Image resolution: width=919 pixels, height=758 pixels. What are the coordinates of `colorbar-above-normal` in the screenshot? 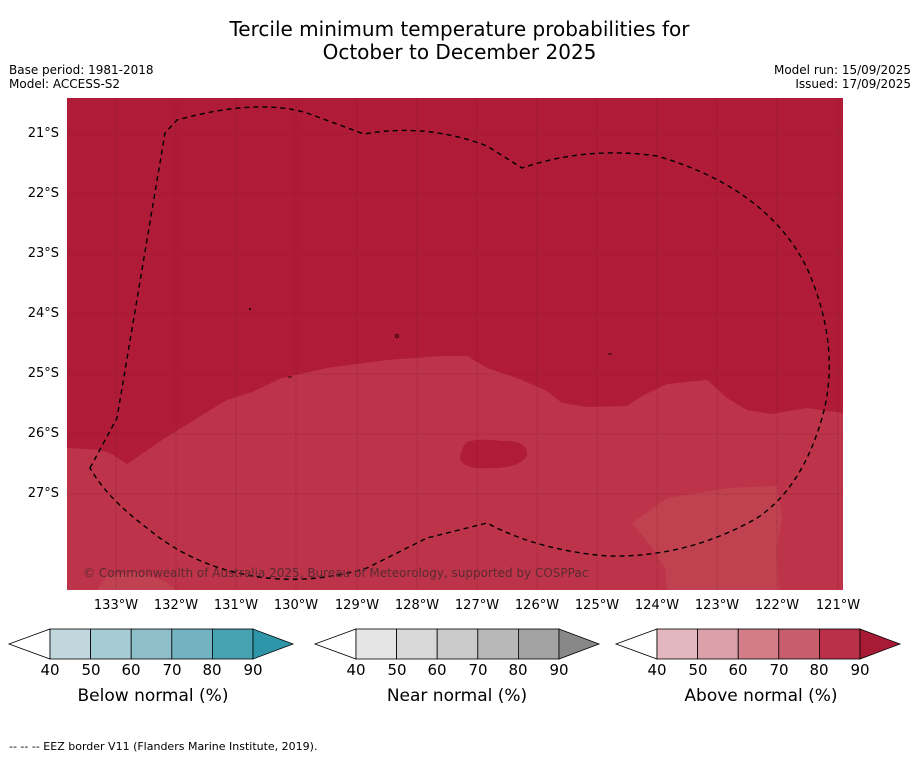 It's located at (758, 644).